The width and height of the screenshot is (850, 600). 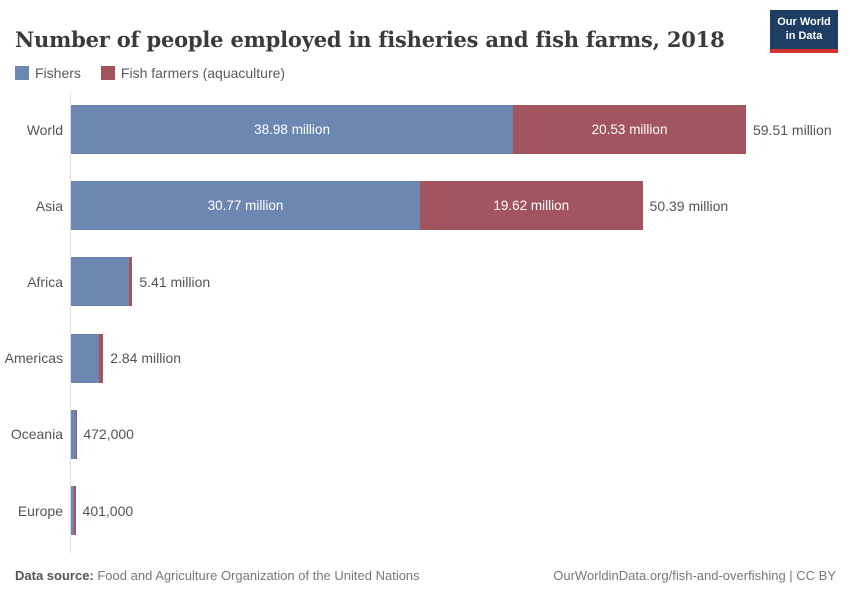 I want to click on category-label-africa: Africa, so click(x=45, y=281).